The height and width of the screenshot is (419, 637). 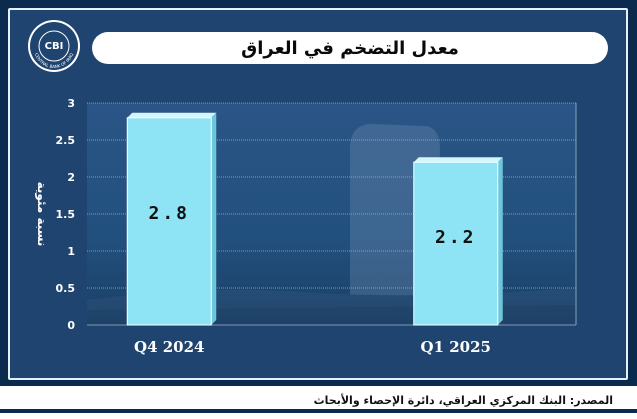 What do you see at coordinates (41, 214) in the screenshot?
I see `y-axis-label: نسبة مئوية` at bounding box center [41, 214].